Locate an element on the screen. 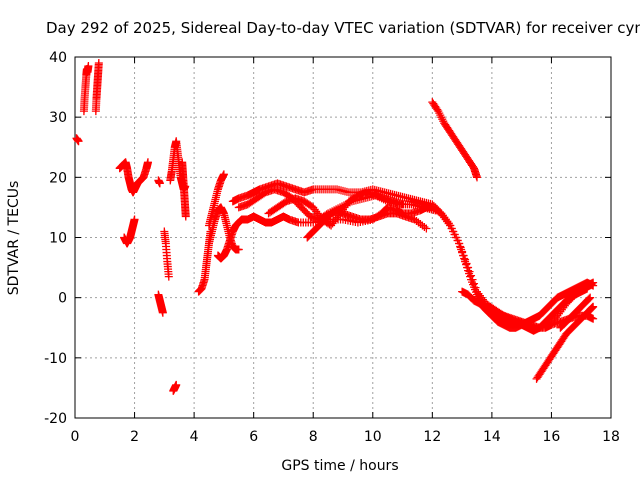 The width and height of the screenshot is (640, 480). series-s06 is located at coordinates (159, 182).